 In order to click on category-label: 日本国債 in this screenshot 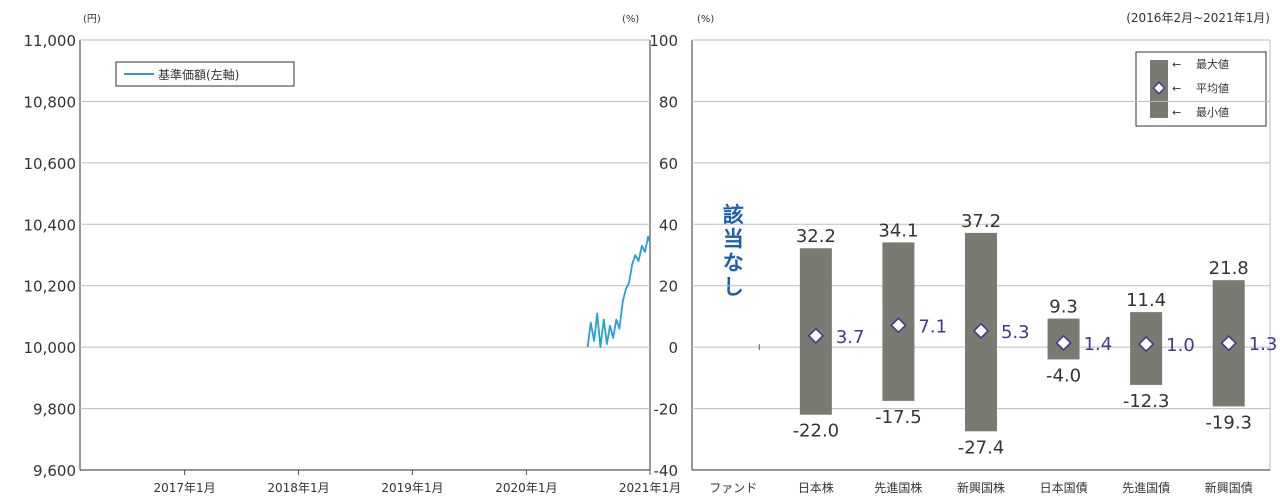, I will do `click(1064, 487)`.